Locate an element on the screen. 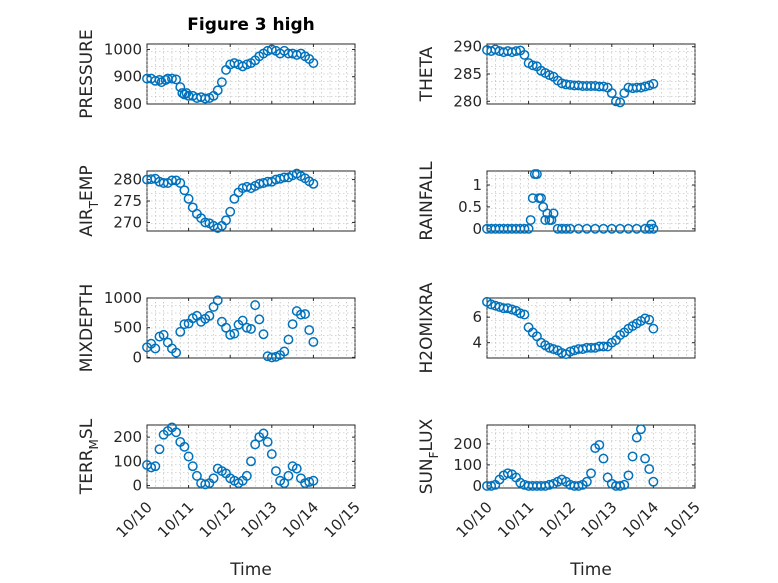 The width and height of the screenshot is (778, 583). x-tick-label: 10/10 is located at coordinates (474, 519).